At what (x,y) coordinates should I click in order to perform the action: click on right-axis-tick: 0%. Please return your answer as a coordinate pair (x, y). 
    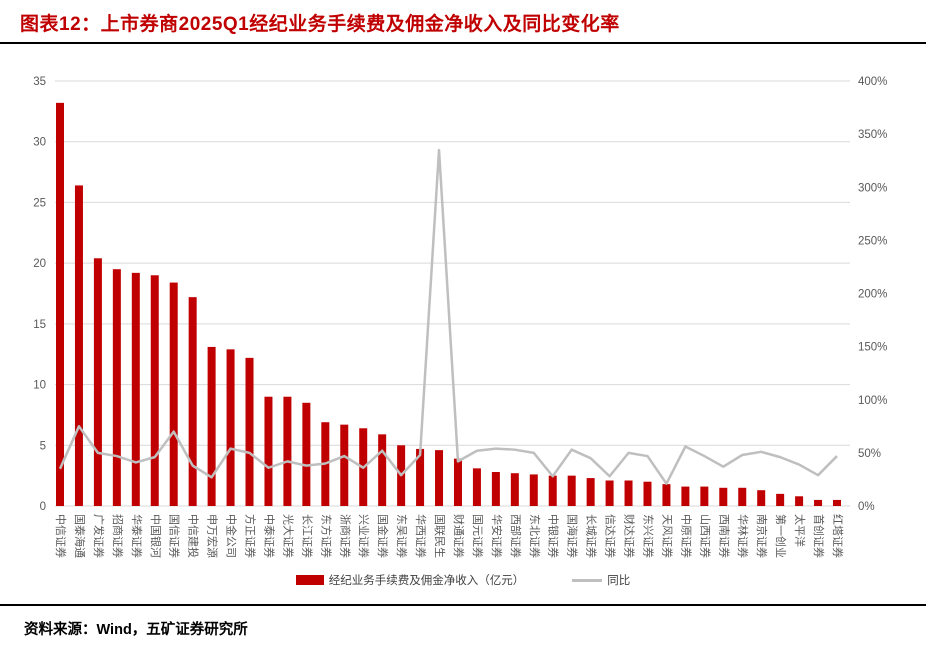
    Looking at the image, I should click on (866, 507).